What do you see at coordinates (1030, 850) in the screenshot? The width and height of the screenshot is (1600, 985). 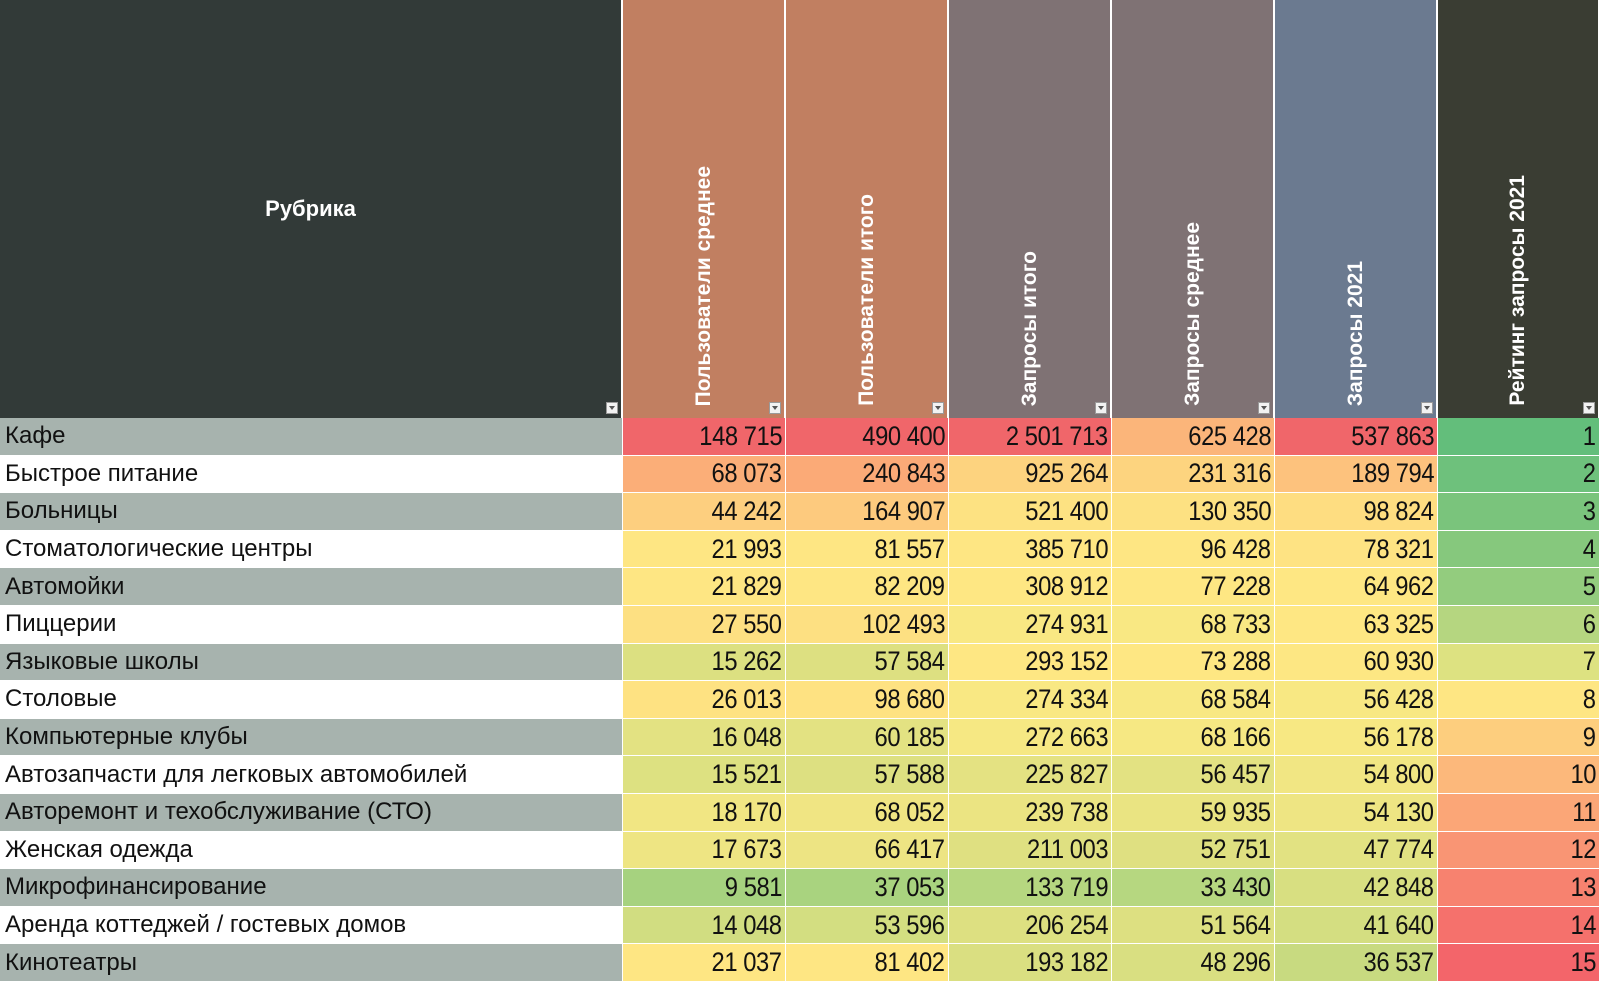 I see `requests-total-cell: 211 003` at bounding box center [1030, 850].